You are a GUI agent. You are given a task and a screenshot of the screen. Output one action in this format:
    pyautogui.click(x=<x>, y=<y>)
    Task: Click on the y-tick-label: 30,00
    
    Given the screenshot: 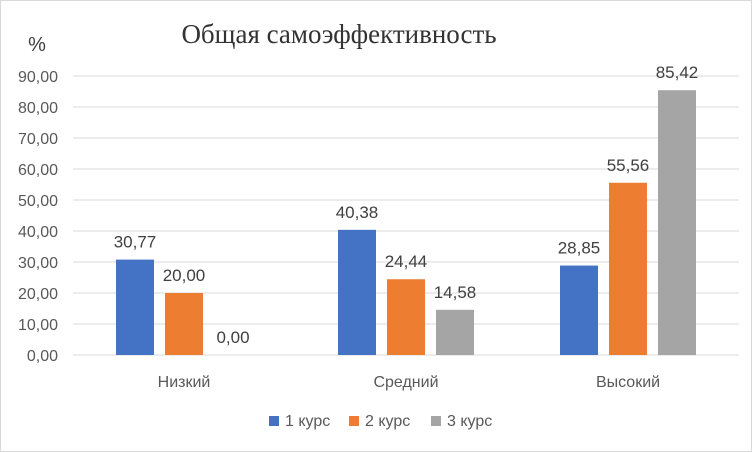 What is the action you would take?
    pyautogui.click(x=38, y=263)
    